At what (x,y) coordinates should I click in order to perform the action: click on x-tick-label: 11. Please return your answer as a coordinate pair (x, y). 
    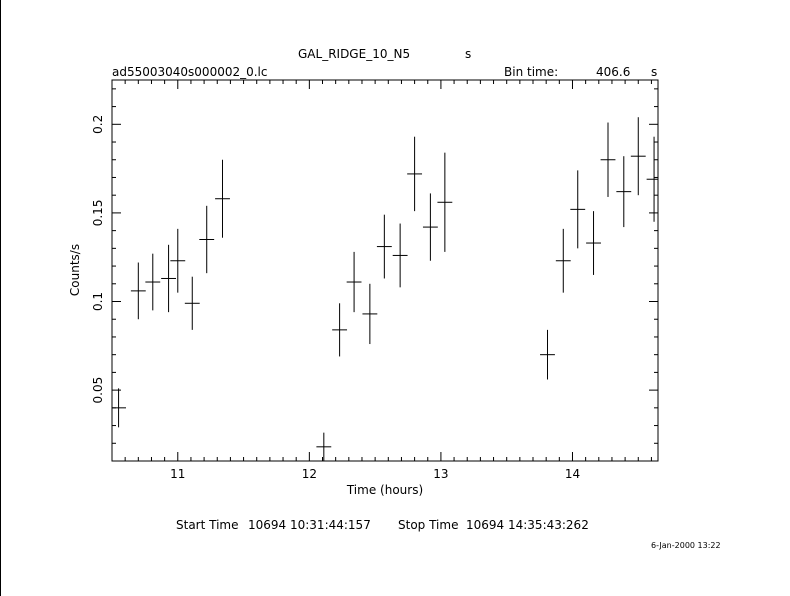
    Looking at the image, I should click on (177, 474).